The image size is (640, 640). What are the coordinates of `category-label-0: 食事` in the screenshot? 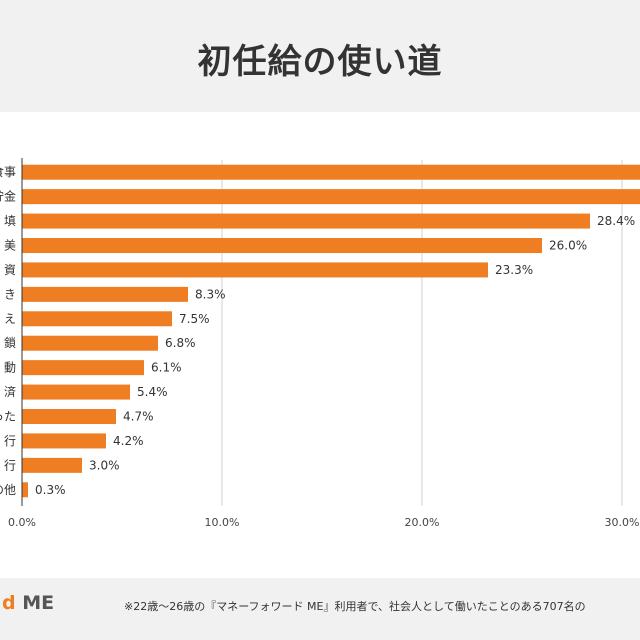 It's located at (8, 171).